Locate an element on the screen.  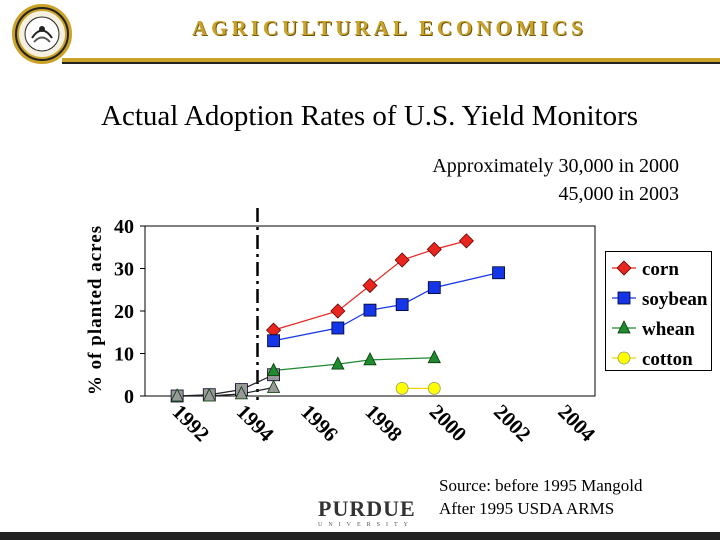
legend-label-corn: corn is located at coordinates (660, 269).